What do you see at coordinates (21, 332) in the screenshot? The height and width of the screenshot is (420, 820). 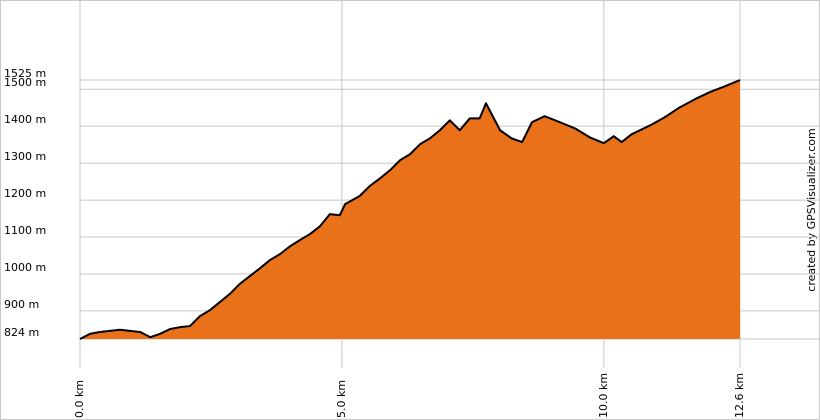 I see `y-tick-label: 824 m` at bounding box center [21, 332].